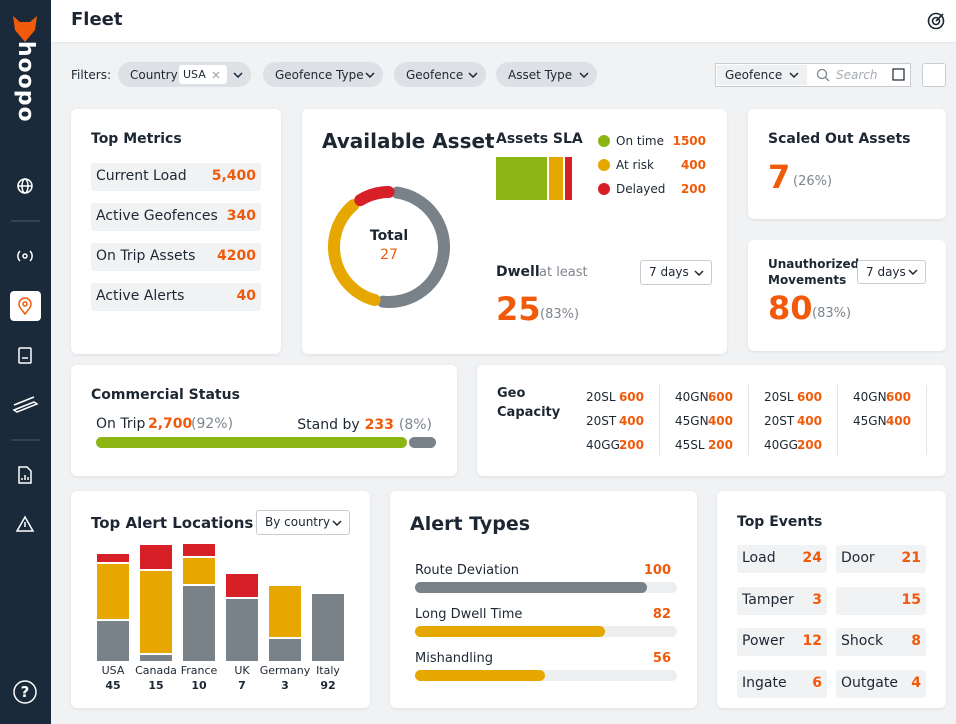  I want to click on geo-code: 45GN, so click(692, 420).